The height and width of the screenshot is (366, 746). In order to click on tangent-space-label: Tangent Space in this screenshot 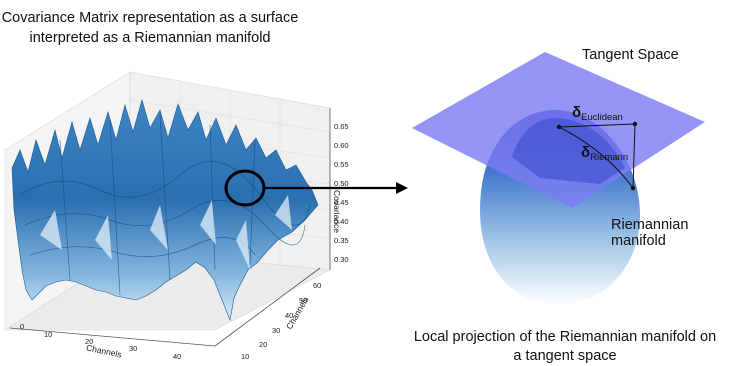, I will do `click(630, 55)`.